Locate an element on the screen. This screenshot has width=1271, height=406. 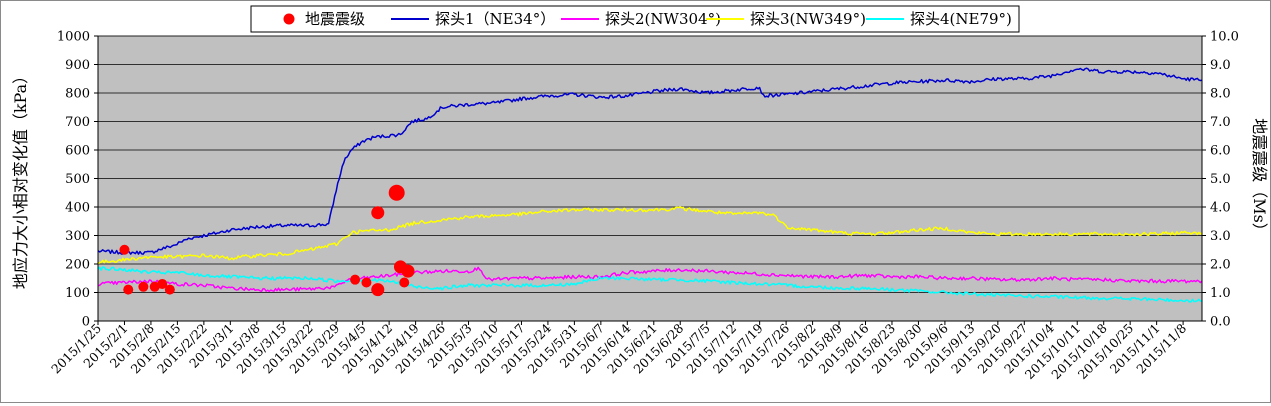
legend-label: 探头2(NW304°) is located at coordinates (663, 19).